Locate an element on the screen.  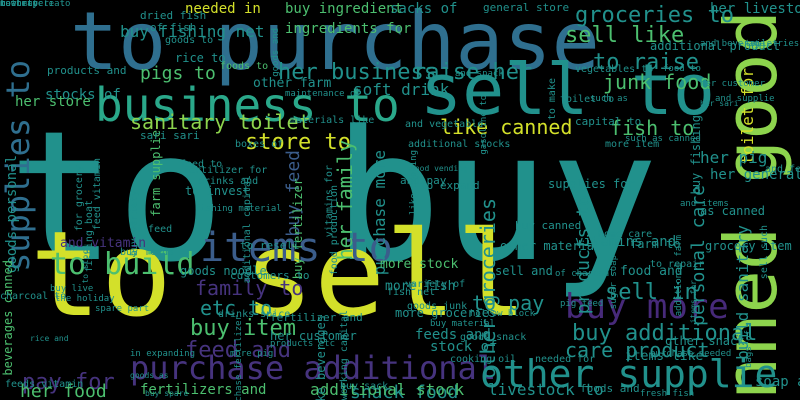
cloud-word-additional-capital: additional capital is located at coordinates (247, 229).